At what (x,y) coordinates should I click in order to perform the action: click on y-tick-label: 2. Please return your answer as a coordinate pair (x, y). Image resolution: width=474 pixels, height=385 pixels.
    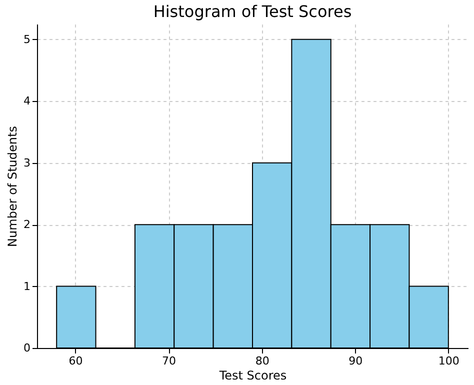
    Looking at the image, I should click on (27, 225).